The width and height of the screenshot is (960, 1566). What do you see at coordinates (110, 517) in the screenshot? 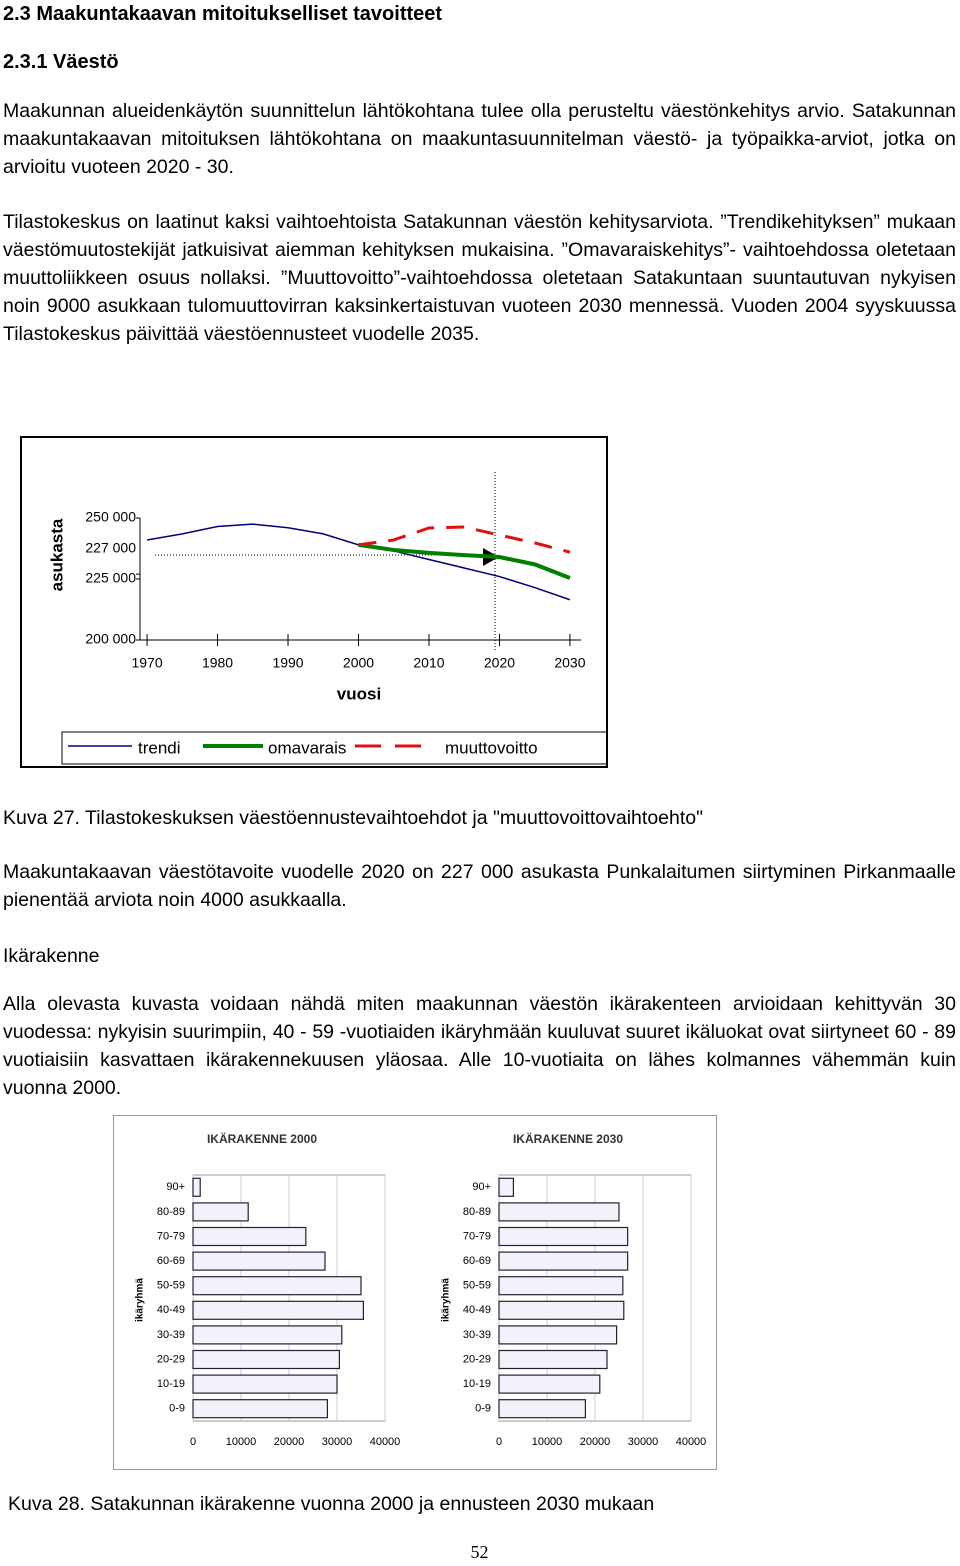
I see `y-tick-label: 250 000` at bounding box center [110, 517].